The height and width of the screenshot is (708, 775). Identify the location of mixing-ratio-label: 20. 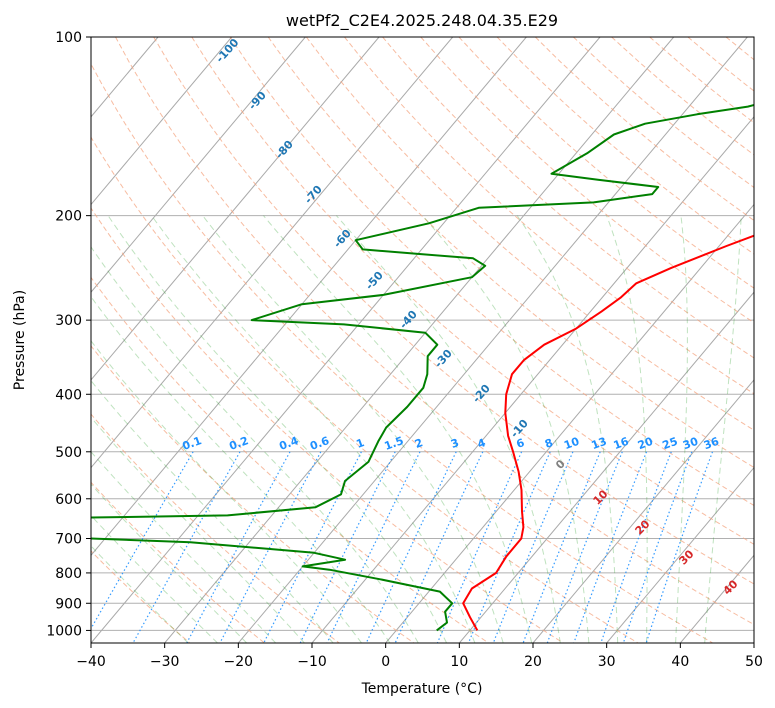
(645, 444).